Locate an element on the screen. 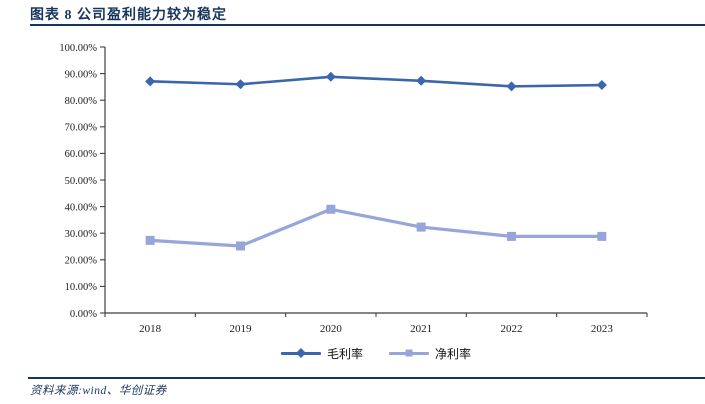  svg-text: 40.00% is located at coordinates (81, 207).